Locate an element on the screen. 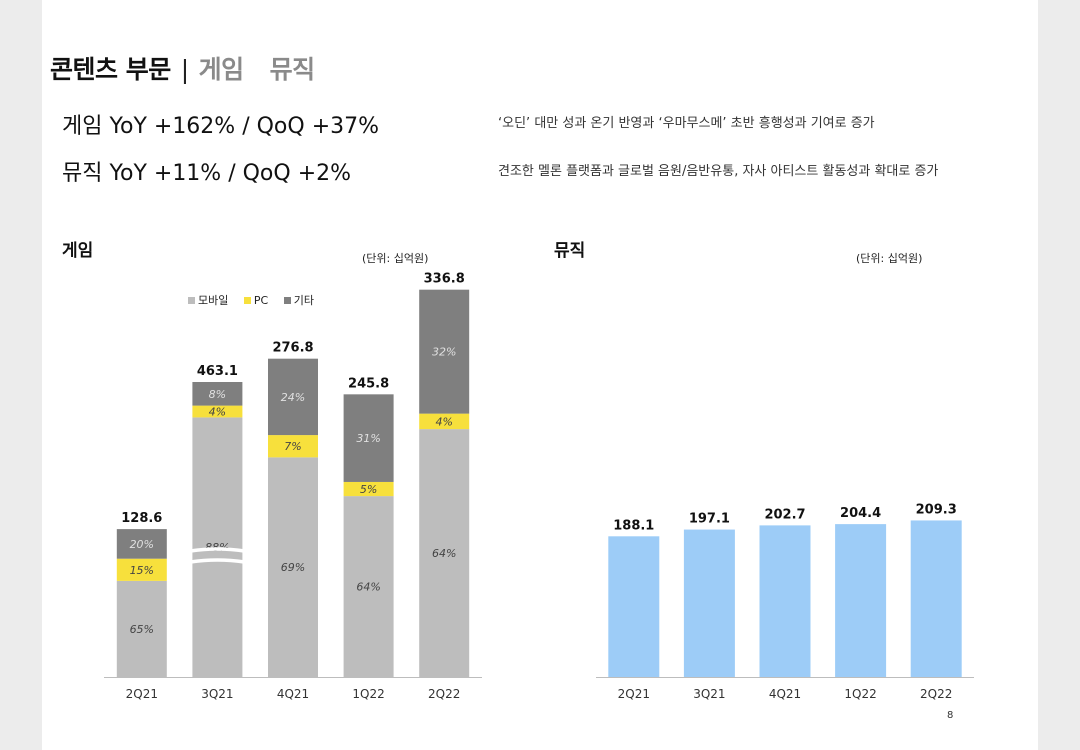 This screenshot has width=1080, height=750. game-share-label-pc-2Q21: 15% is located at coordinates (142, 570).